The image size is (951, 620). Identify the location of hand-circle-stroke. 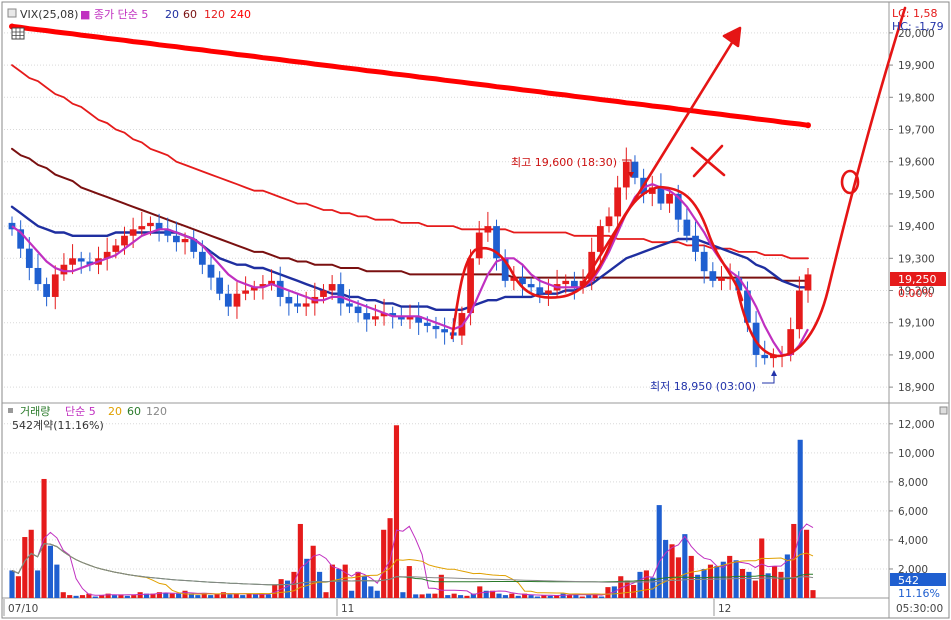
(597, 262).